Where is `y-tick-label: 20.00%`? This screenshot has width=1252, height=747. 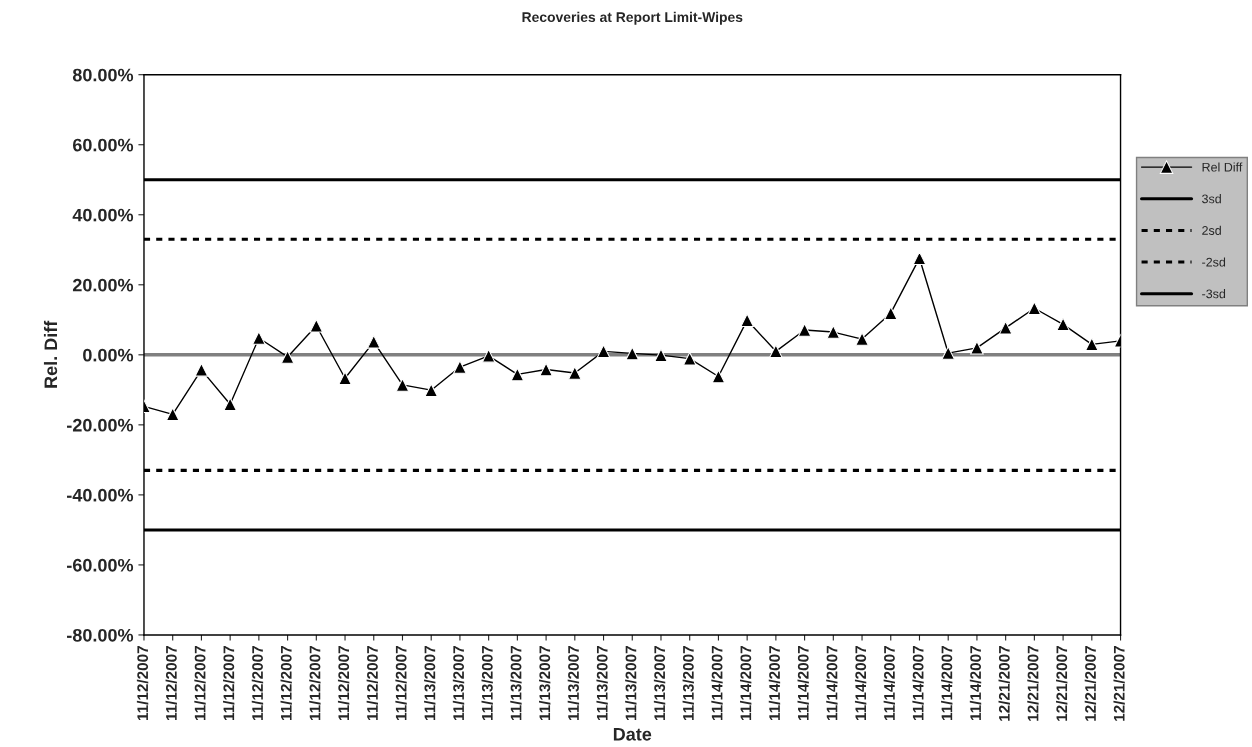 y-tick-label: 20.00% is located at coordinates (103, 285).